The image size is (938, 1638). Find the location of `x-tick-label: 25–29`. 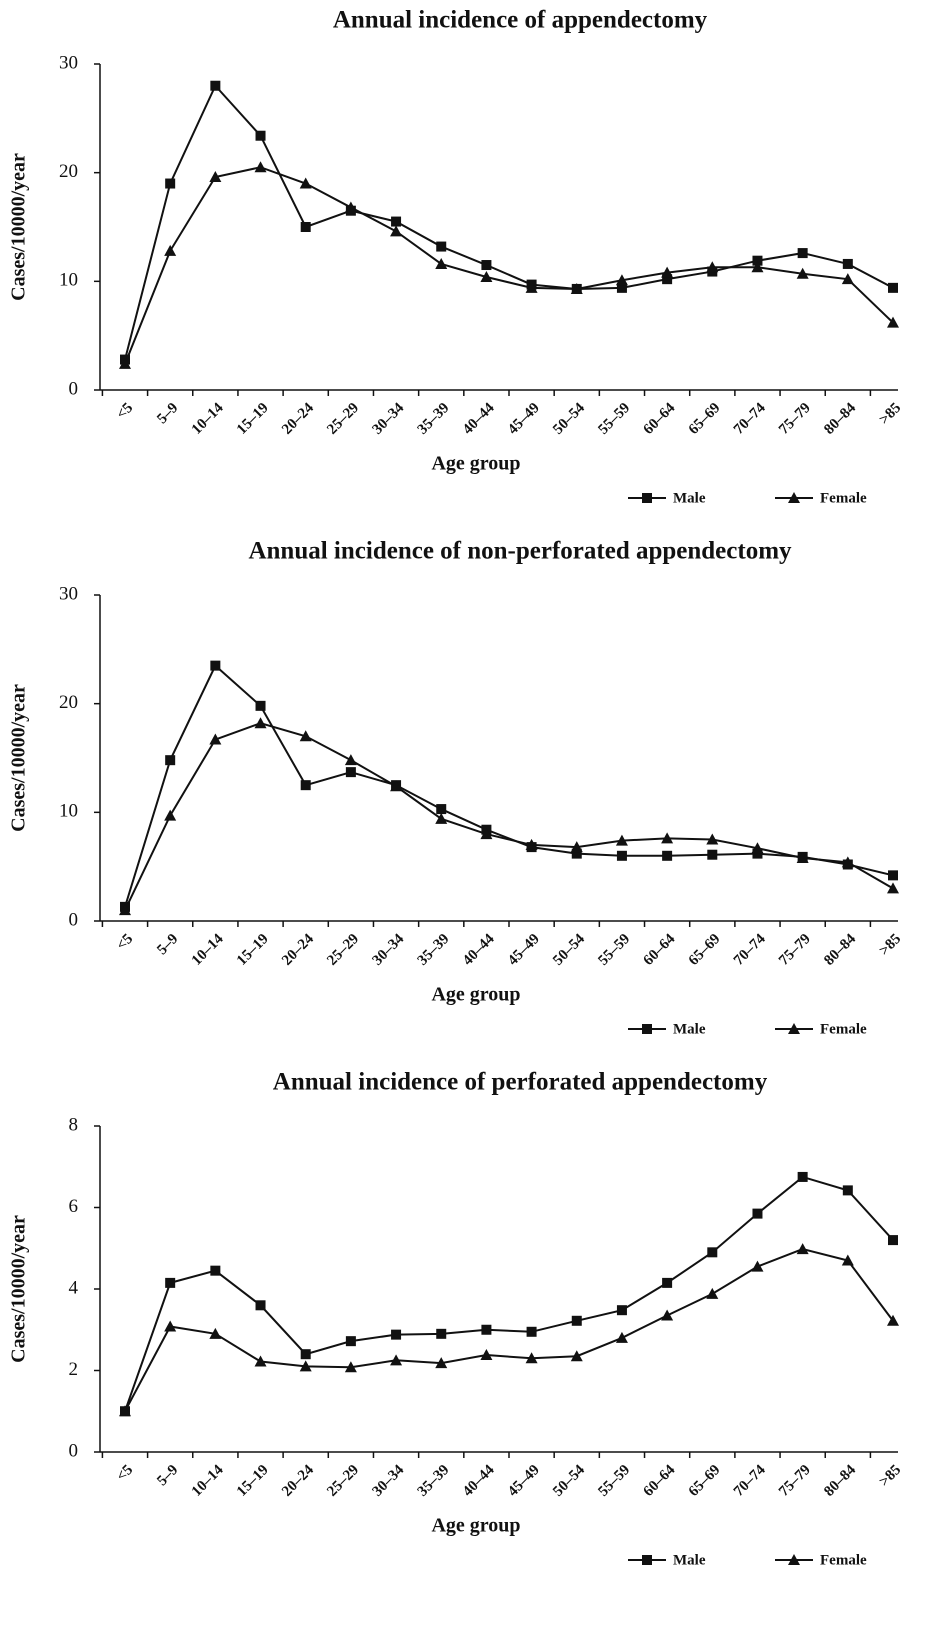

x-tick-label: 25–29 is located at coordinates (343, 1481).